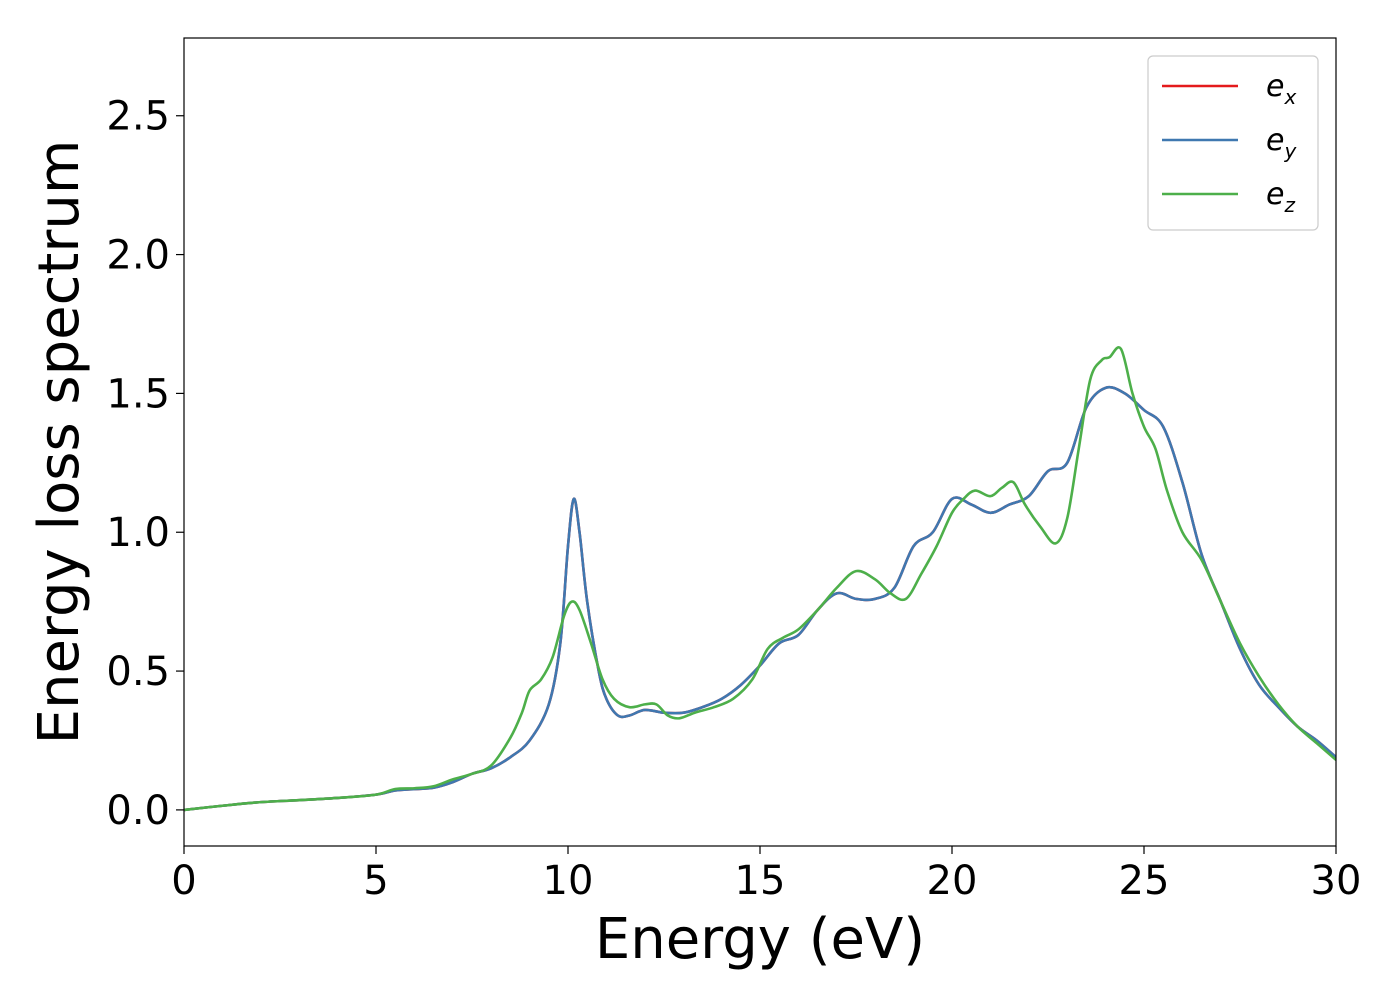 The width and height of the screenshot is (1400, 1000). I want to click on x-tick-label: 15, so click(760, 881).